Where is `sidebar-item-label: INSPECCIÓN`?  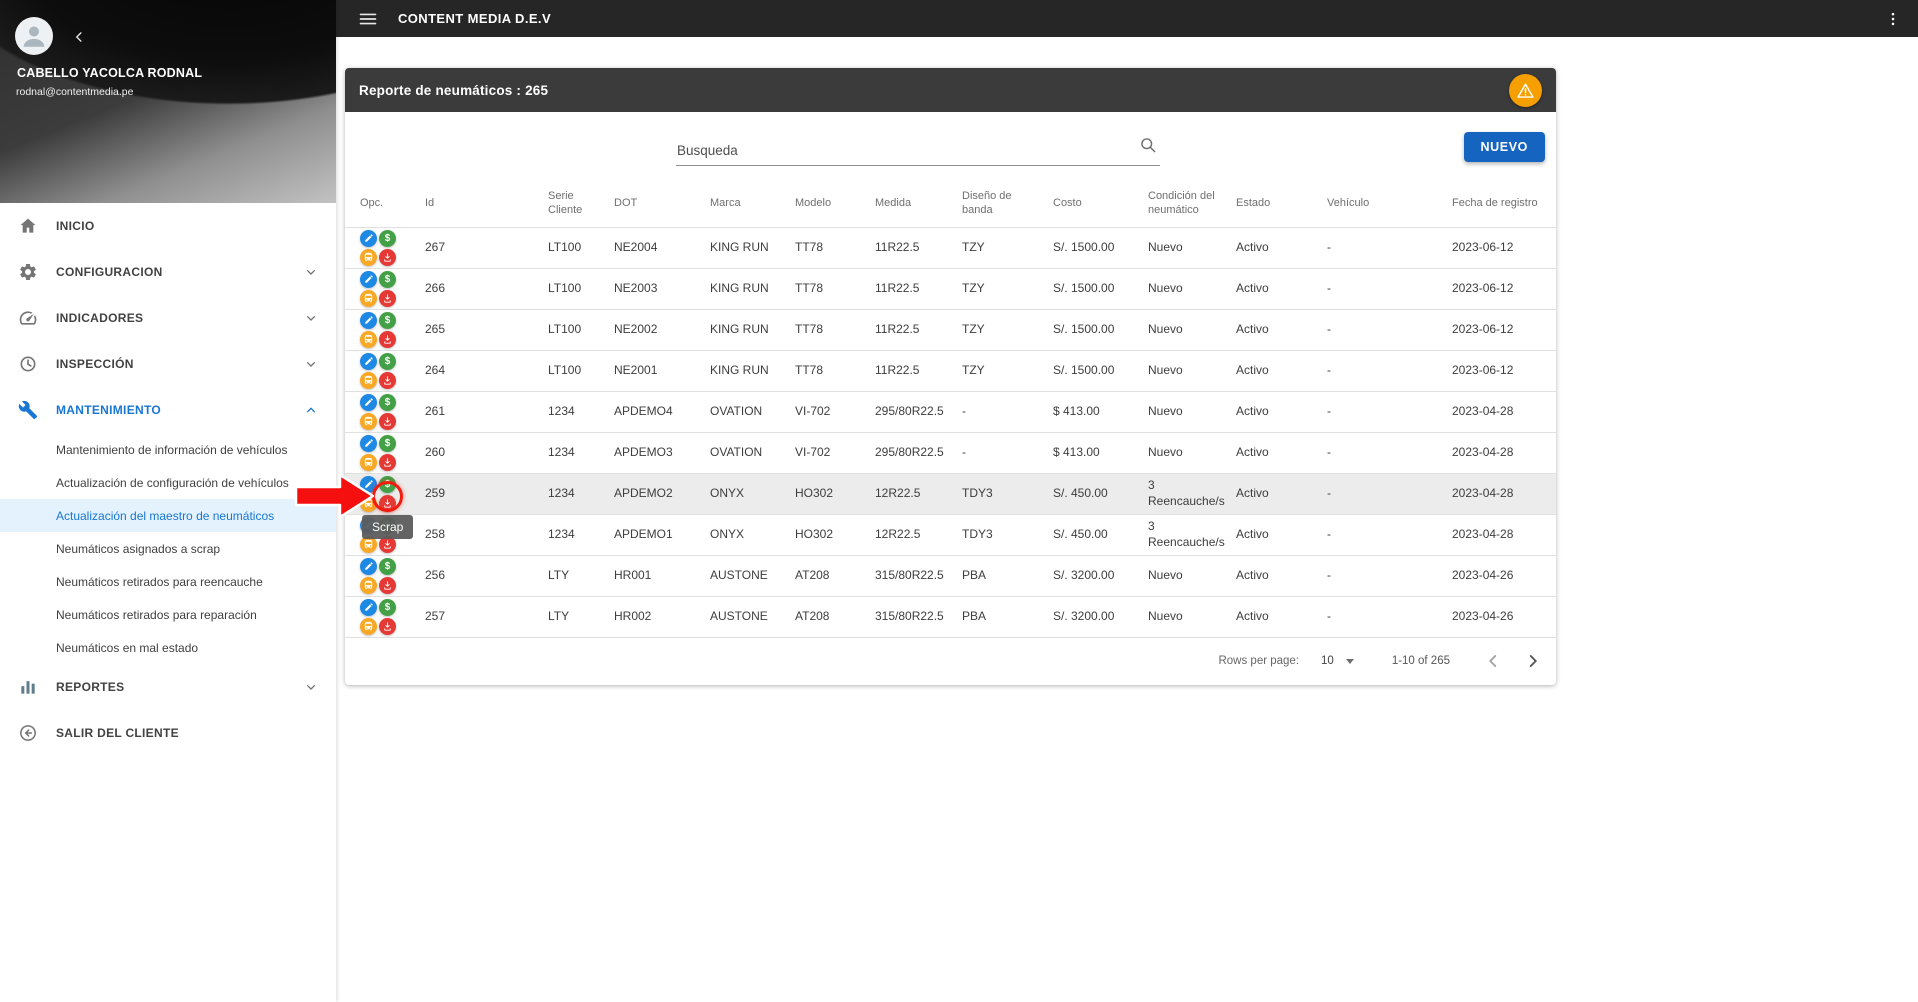
sidebar-item-label: INSPECCIÓN is located at coordinates (95, 364).